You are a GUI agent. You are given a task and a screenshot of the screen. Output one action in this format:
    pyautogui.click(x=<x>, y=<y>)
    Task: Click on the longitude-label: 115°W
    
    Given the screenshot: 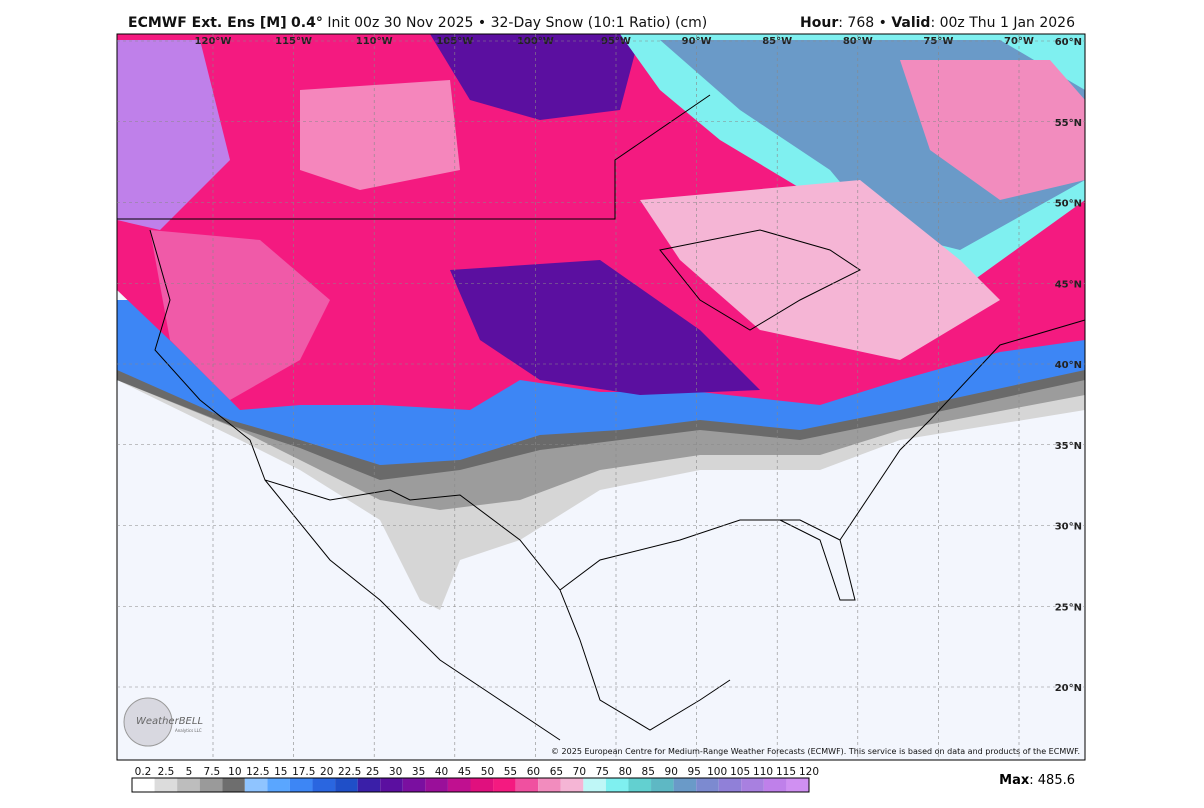 What is the action you would take?
    pyautogui.click(x=293, y=41)
    